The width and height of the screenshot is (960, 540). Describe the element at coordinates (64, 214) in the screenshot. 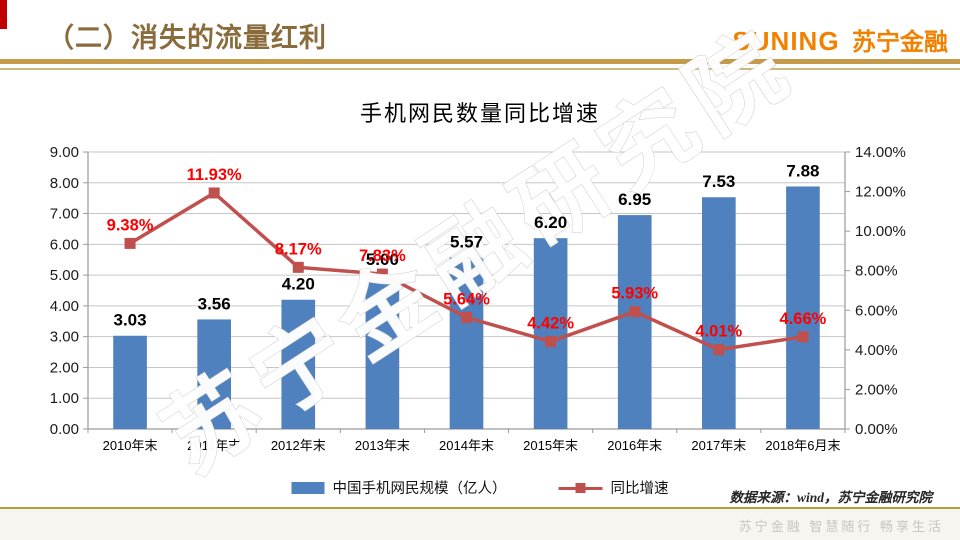

I see `left-axis-tick-label: 7.00` at that location.